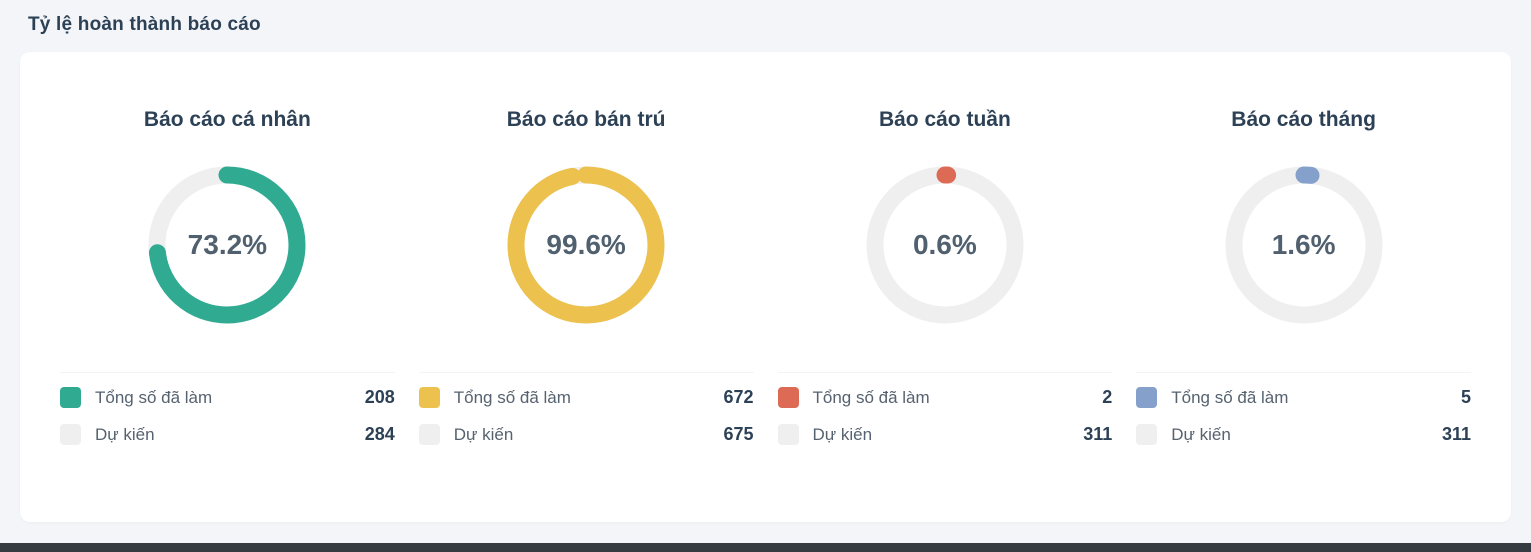  What do you see at coordinates (586, 119) in the screenshot?
I see `chart-title: Báo cáo bán trú` at bounding box center [586, 119].